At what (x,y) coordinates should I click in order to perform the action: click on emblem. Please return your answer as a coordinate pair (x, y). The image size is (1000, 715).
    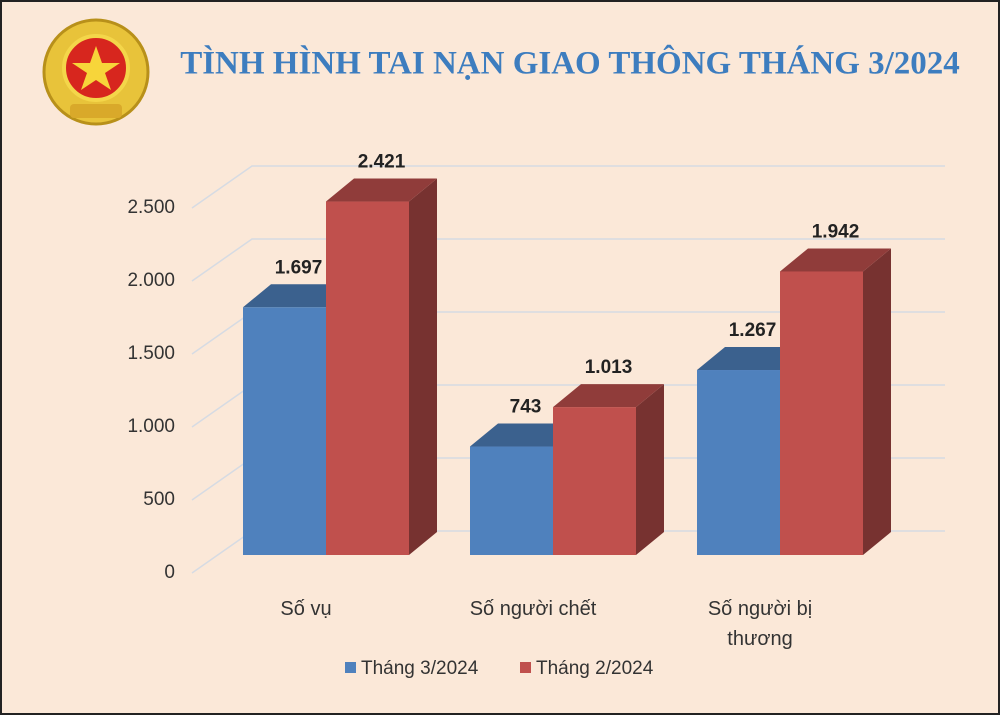
    Looking at the image, I should click on (96, 72).